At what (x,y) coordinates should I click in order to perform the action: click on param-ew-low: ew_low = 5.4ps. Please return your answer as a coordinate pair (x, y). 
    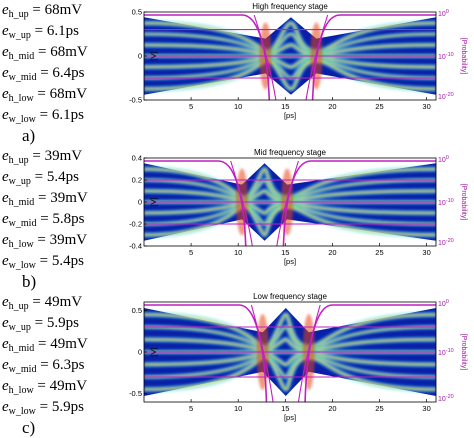
    Looking at the image, I should click on (43, 261).